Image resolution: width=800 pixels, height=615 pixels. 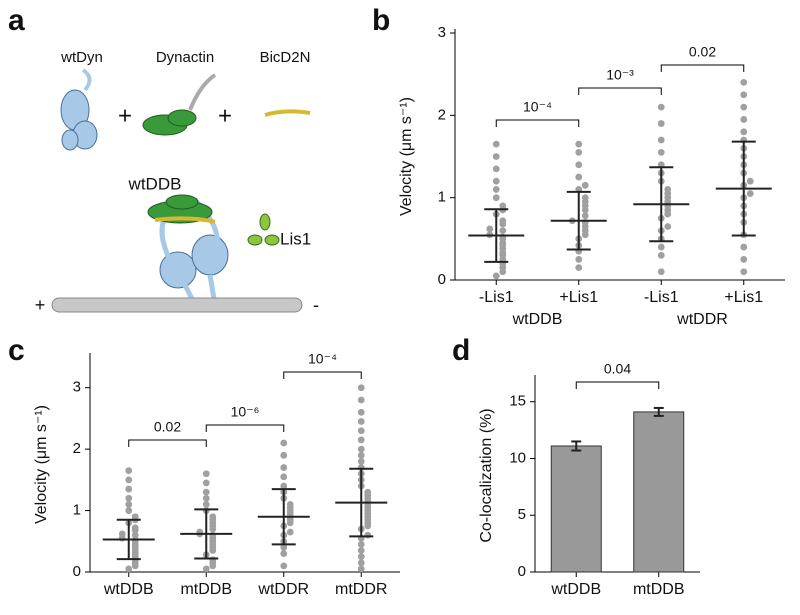 I want to click on p-value: 0.04, so click(x=617, y=369).